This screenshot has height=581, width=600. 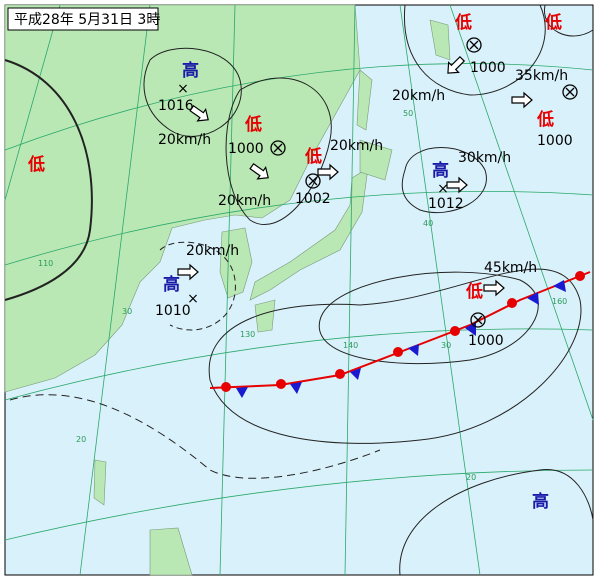 What do you see at coordinates (544, 108) in the screenshot?
I see `pressure-system: 低 1000 35km/h` at bounding box center [544, 108].